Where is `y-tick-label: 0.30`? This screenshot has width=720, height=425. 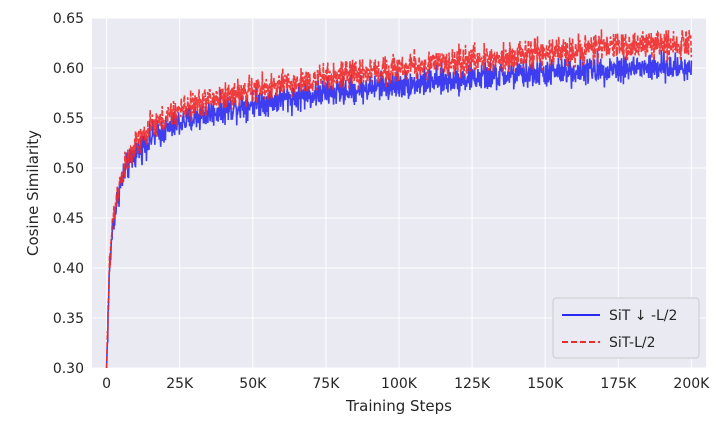 y-tick-label: 0.30 is located at coordinates (68, 369).